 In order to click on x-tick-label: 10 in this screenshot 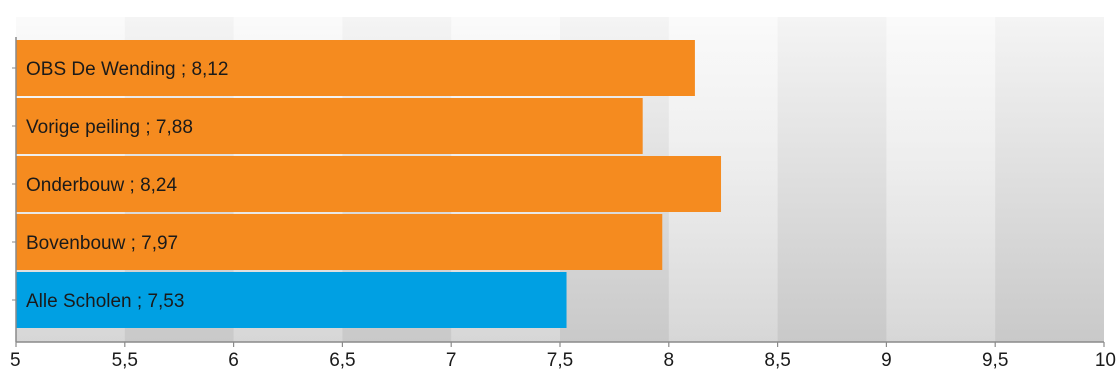, I will do `click(1105, 360)`.